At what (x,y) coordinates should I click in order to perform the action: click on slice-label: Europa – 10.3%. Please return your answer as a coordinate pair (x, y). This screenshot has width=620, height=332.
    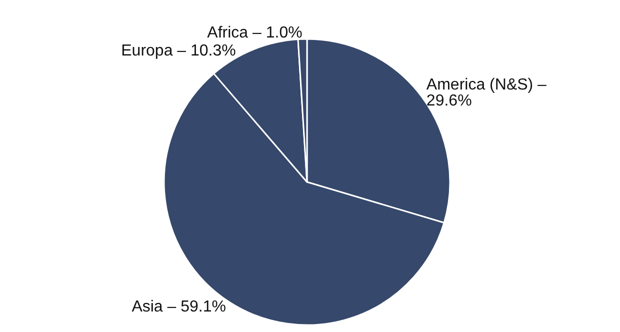
    Looking at the image, I should click on (178, 51).